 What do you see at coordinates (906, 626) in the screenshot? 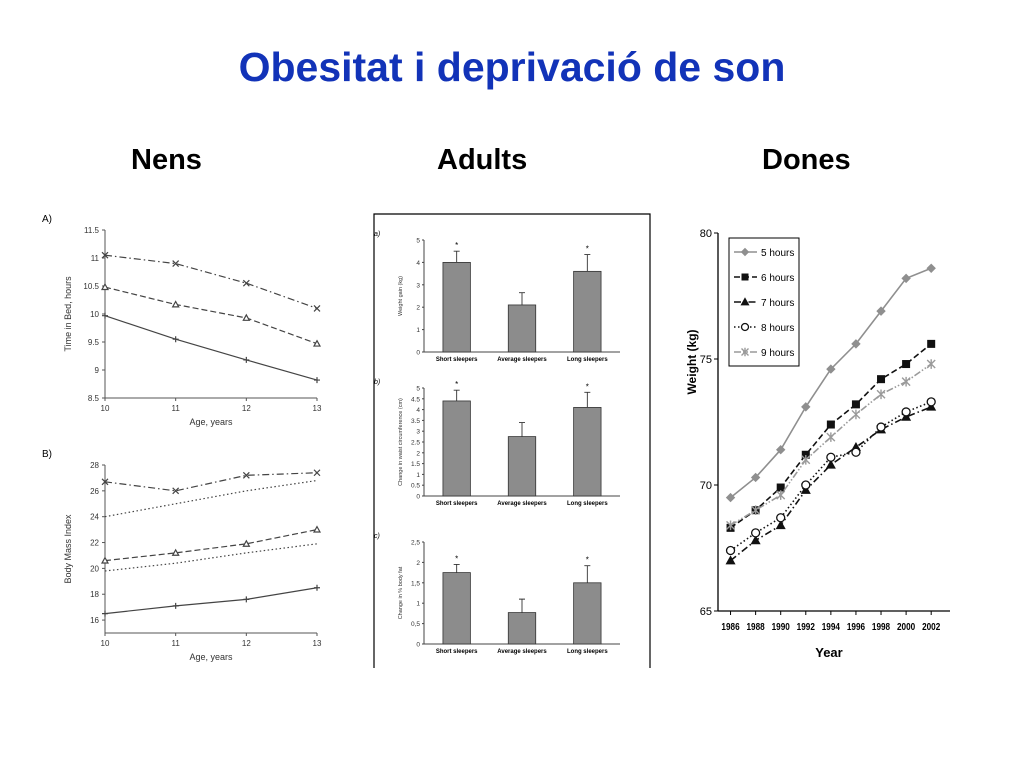
I see `x-tick-label: 2000` at bounding box center [906, 626].